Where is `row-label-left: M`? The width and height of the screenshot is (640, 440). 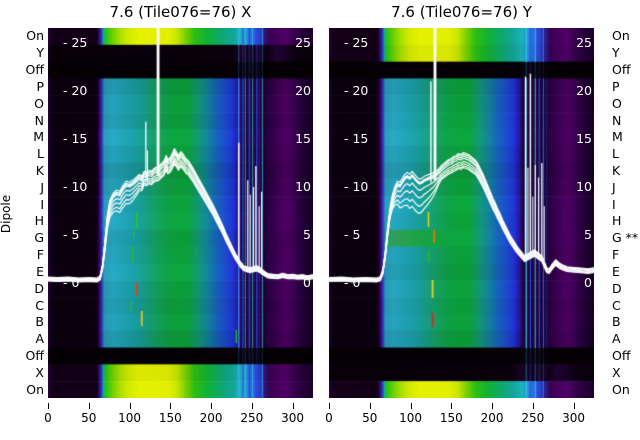 row-label-left: M is located at coordinates (38, 137).